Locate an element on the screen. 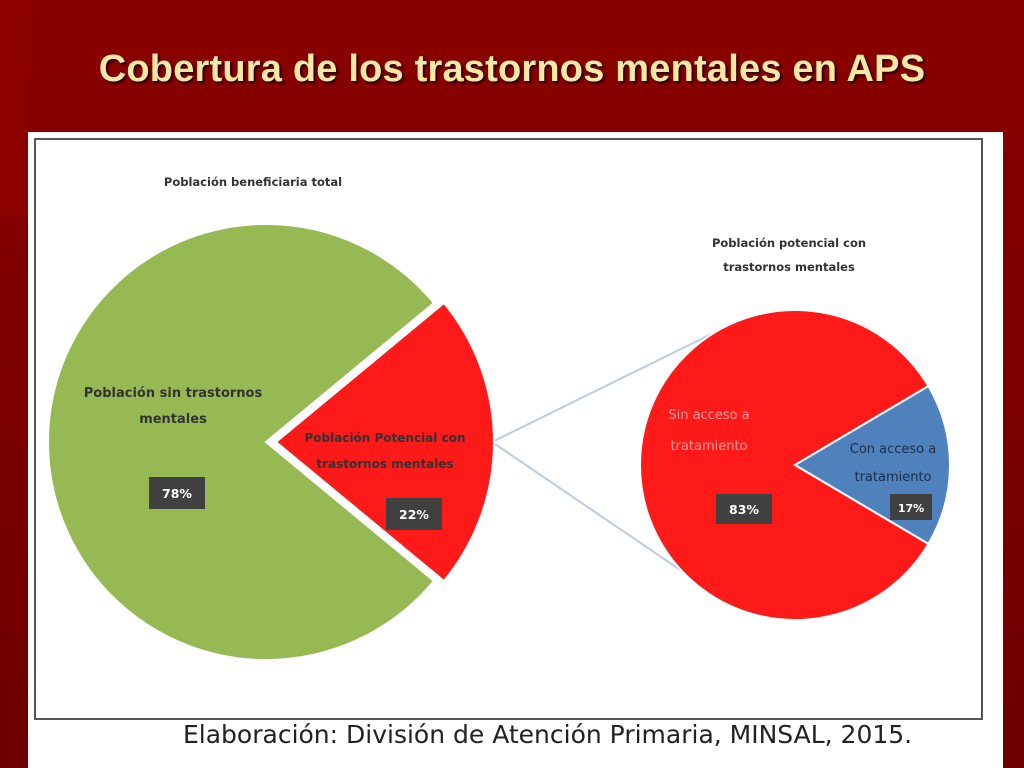  pie-slice-83-percent is located at coordinates (784, 465).